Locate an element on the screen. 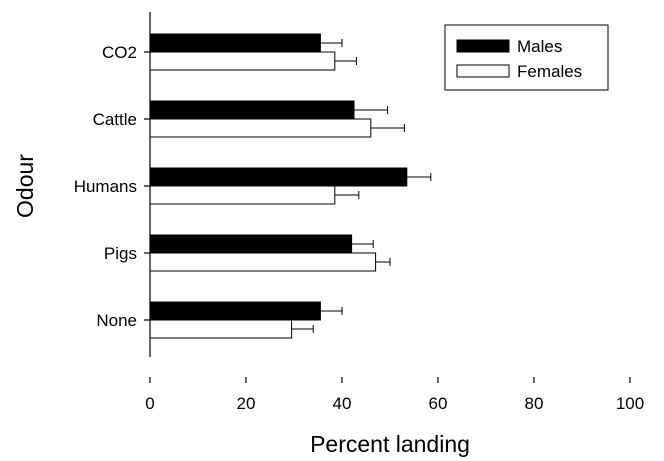 The width and height of the screenshot is (664, 461). x-tick-label-20: 20 is located at coordinates (246, 403).